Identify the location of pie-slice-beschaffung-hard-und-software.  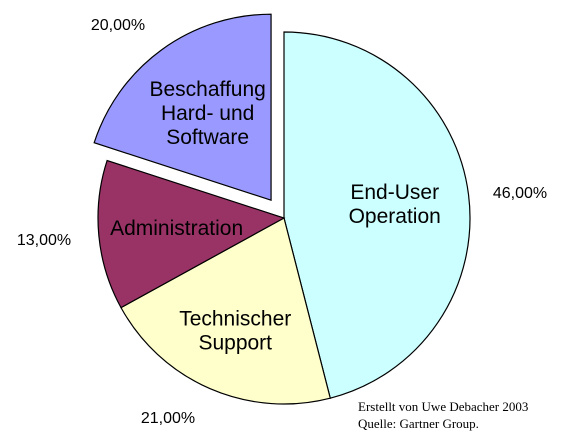
(182, 107).